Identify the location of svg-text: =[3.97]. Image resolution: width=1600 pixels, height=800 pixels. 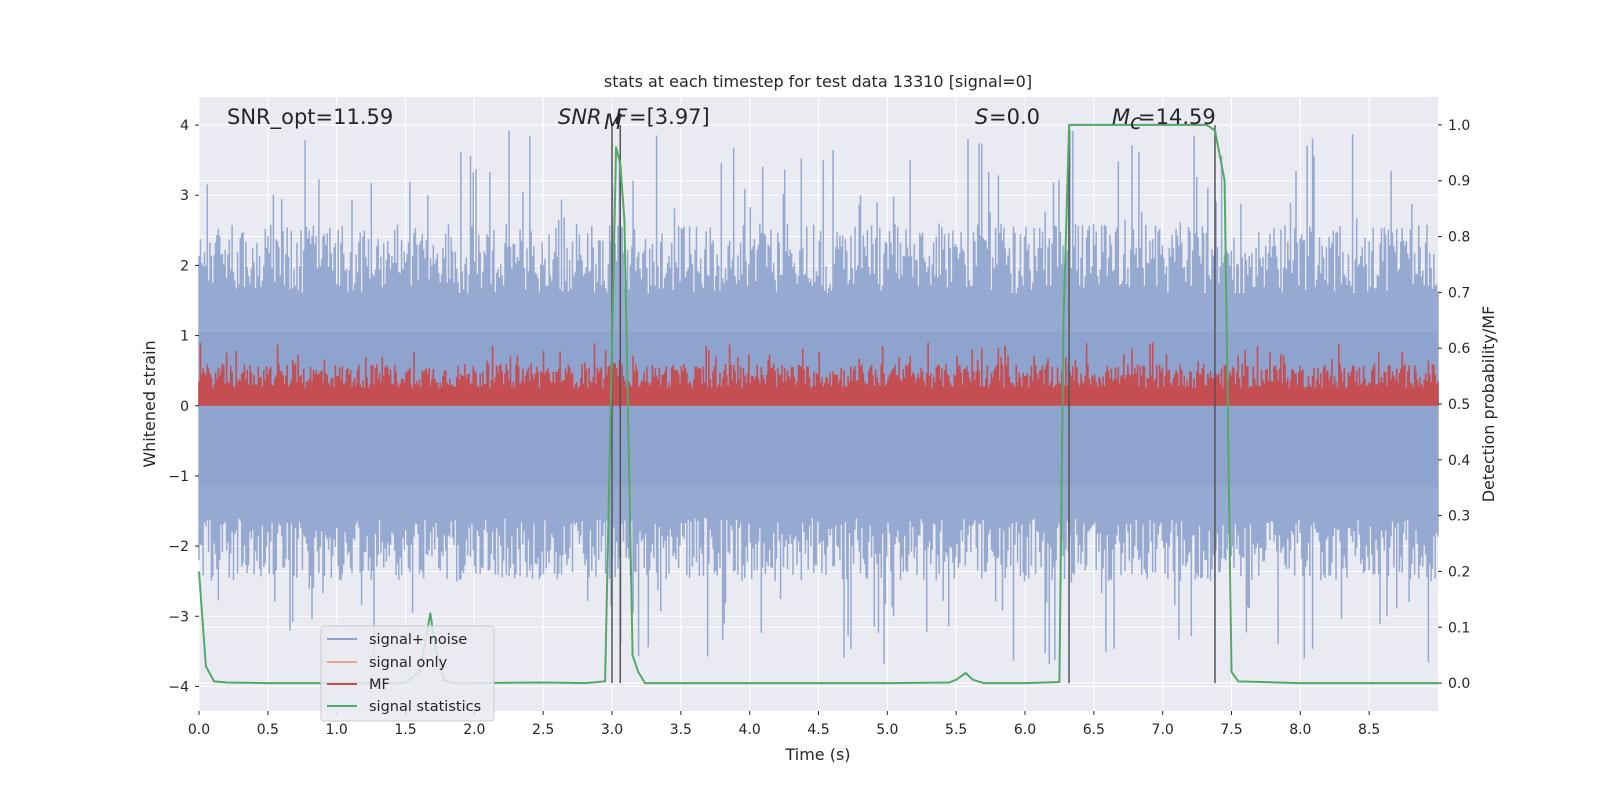
(669, 117).